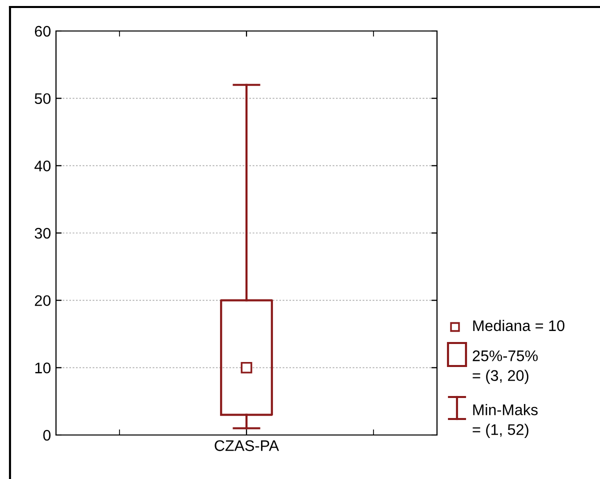  What do you see at coordinates (505, 367) in the screenshot?
I see `text: 25%-75% = (3, 20)` at bounding box center [505, 367].